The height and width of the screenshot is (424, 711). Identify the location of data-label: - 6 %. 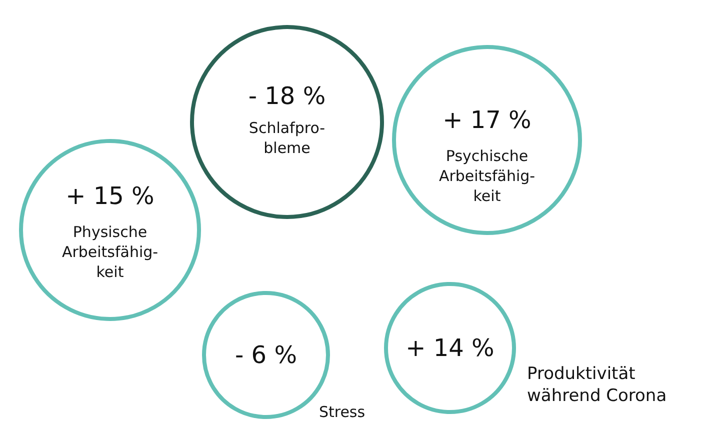
(266, 355).